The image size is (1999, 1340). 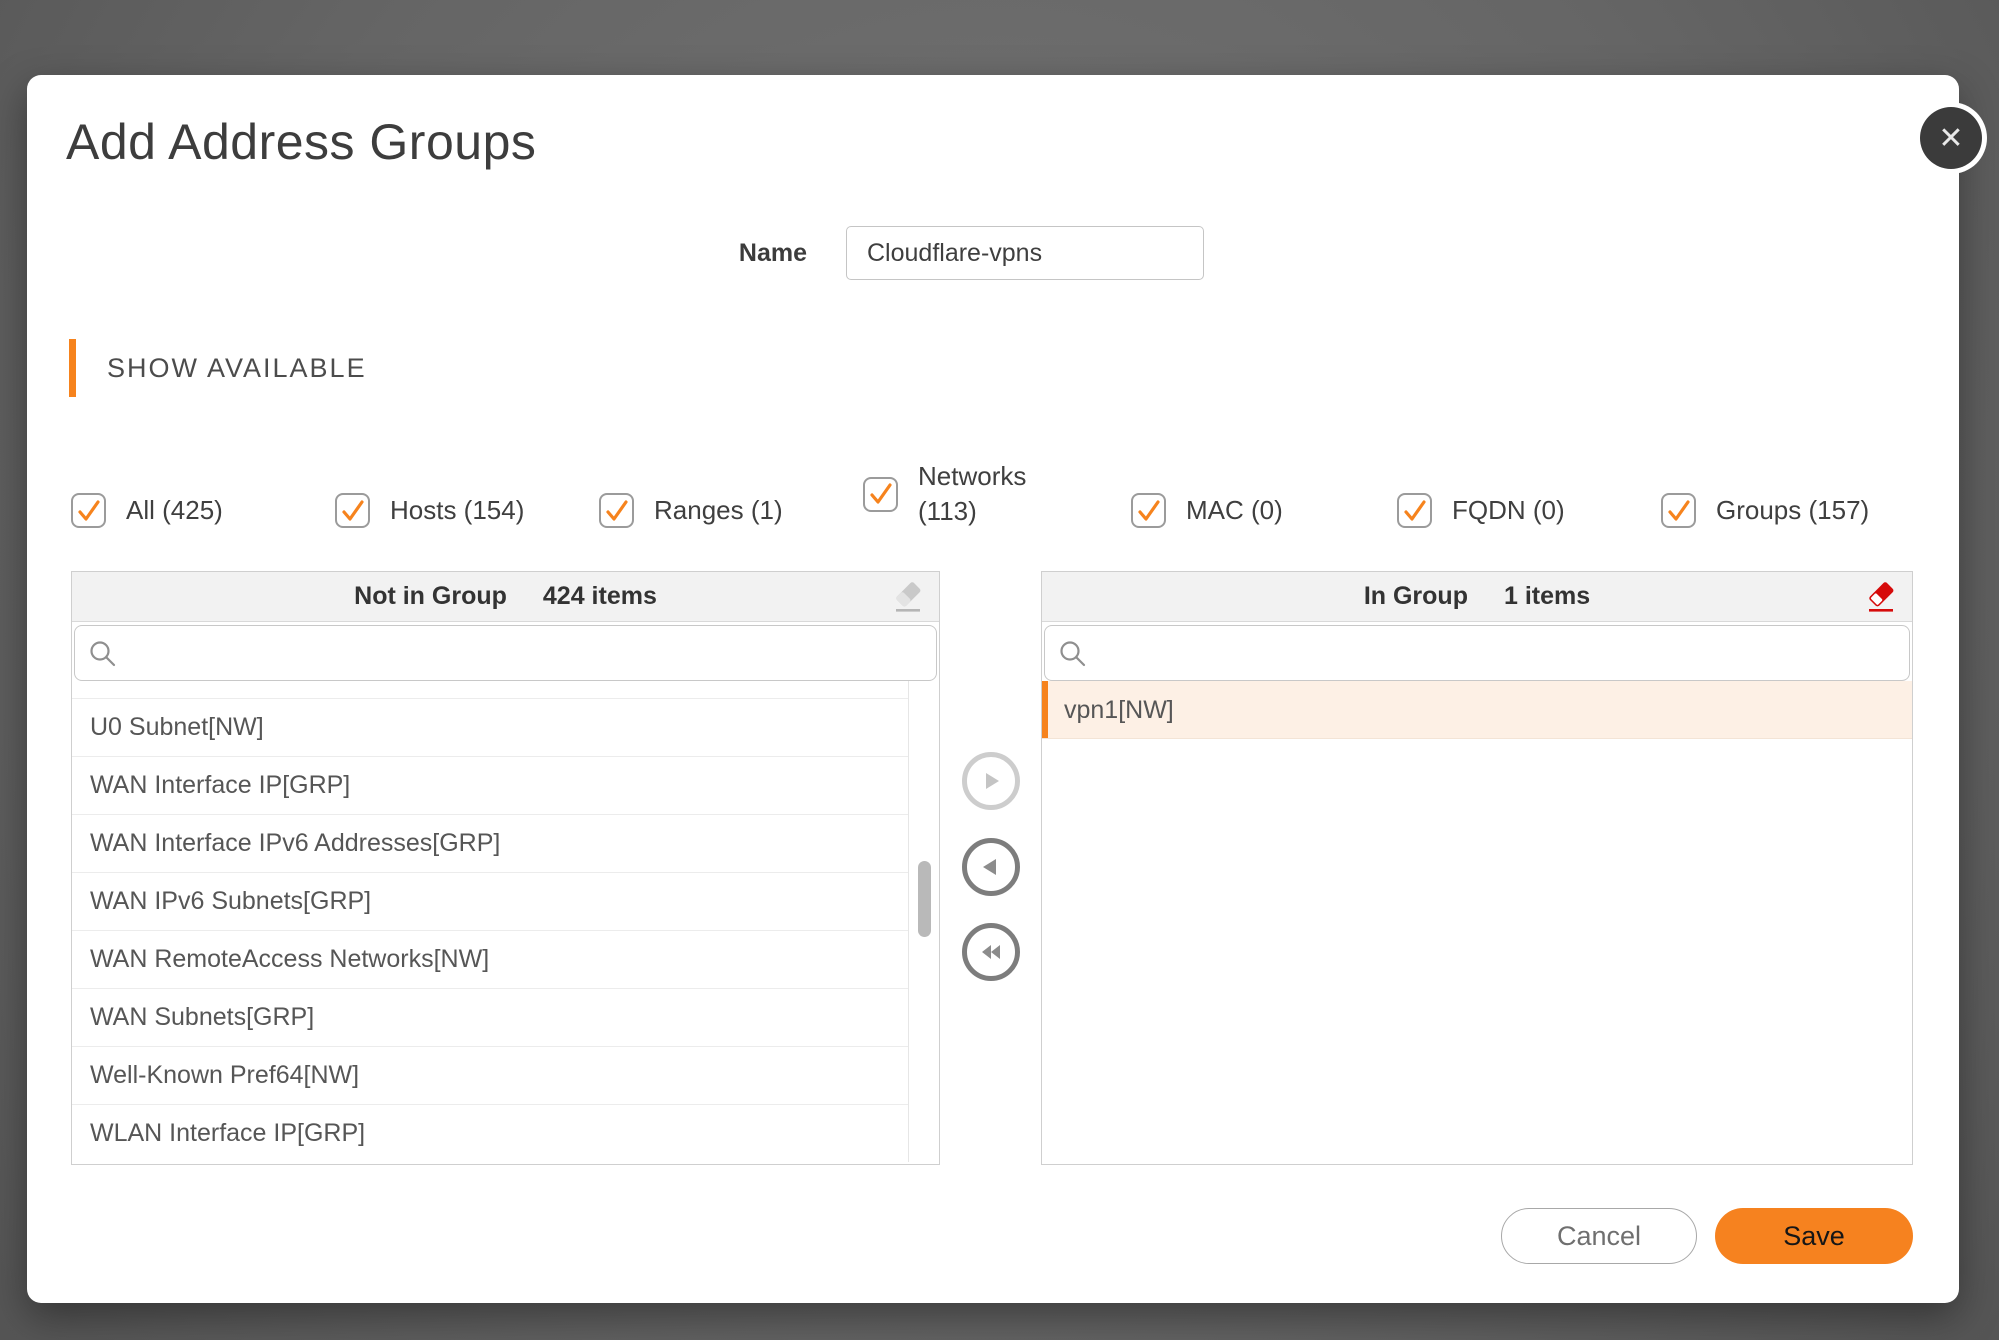 I want to click on list-item: WAN Interface IP[GRP], so click(x=490, y=786).